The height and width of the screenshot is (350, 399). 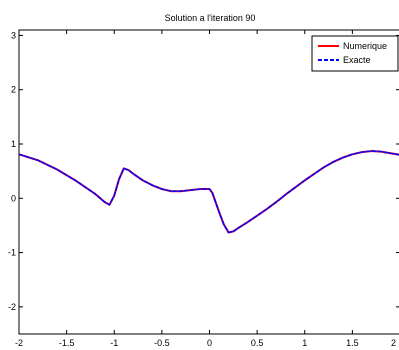 I want to click on x-tick-label: -0.5, so click(x=162, y=343).